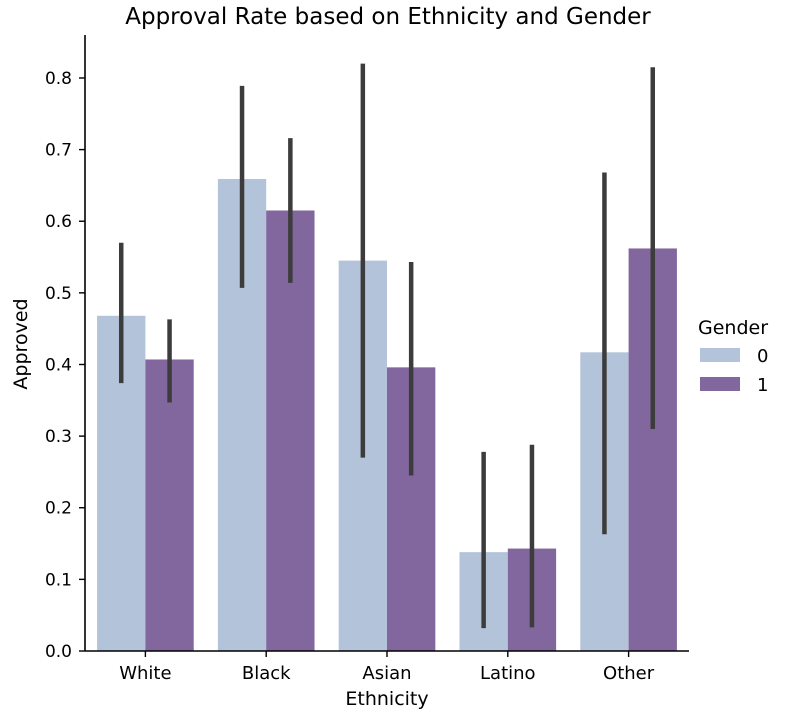 This screenshot has width=800, height=722. What do you see at coordinates (762, 356) in the screenshot?
I see `legend-label-gender-0: 0` at bounding box center [762, 356].